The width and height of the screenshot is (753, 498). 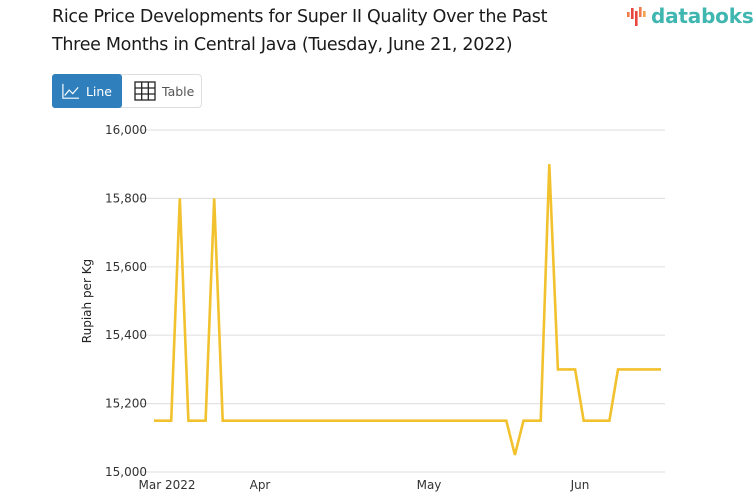 What do you see at coordinates (580, 485) in the screenshot?
I see `svg-text: Jun` at bounding box center [580, 485].